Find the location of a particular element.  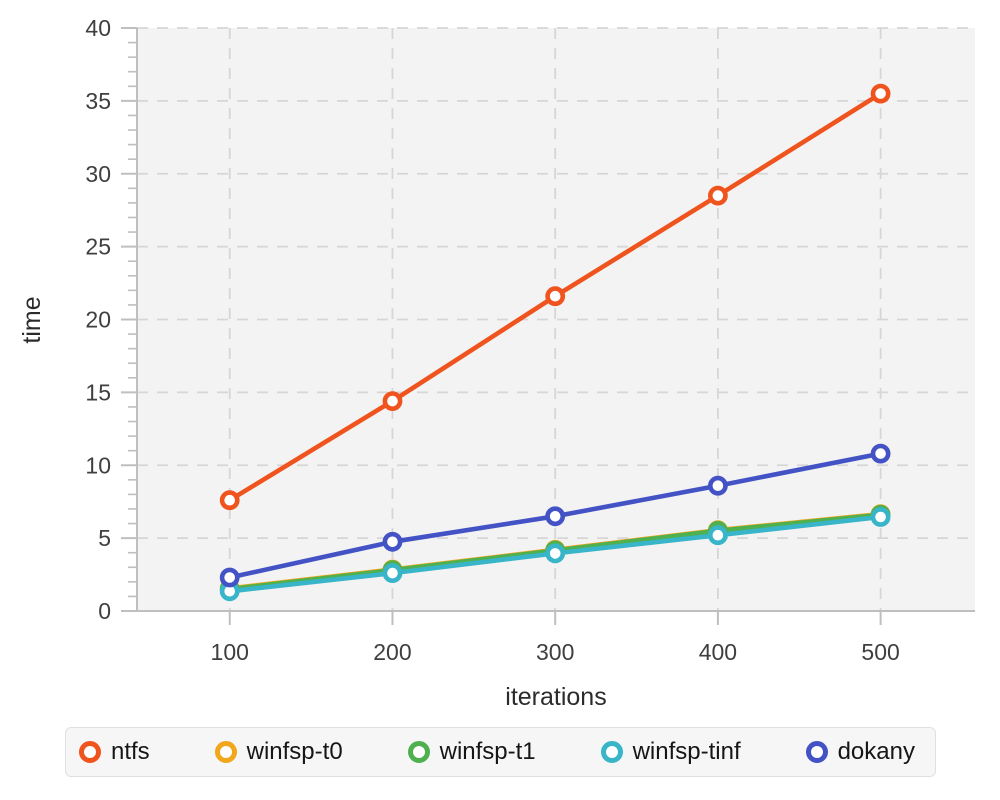

y-tick-label: 20 is located at coordinates (98, 320).